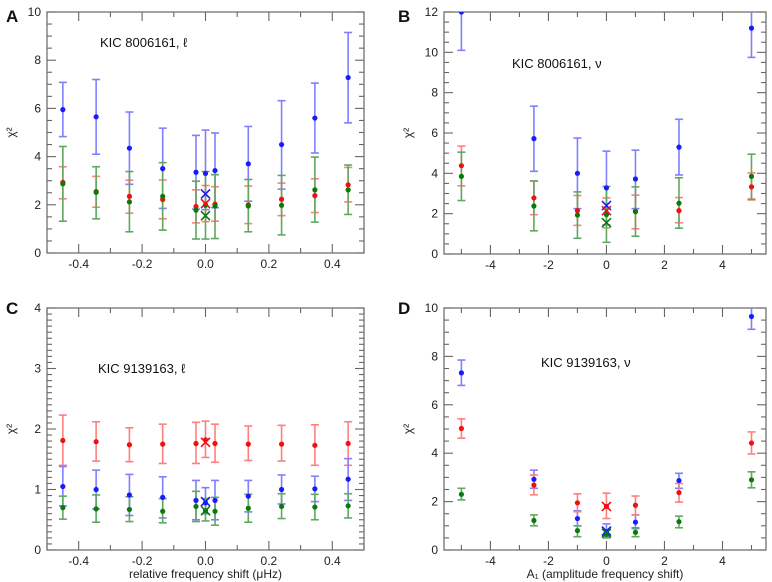 Image resolution: width=772 pixels, height=582 pixels. What do you see at coordinates (12, 308) in the screenshot?
I see `panel-letter: C` at bounding box center [12, 308].